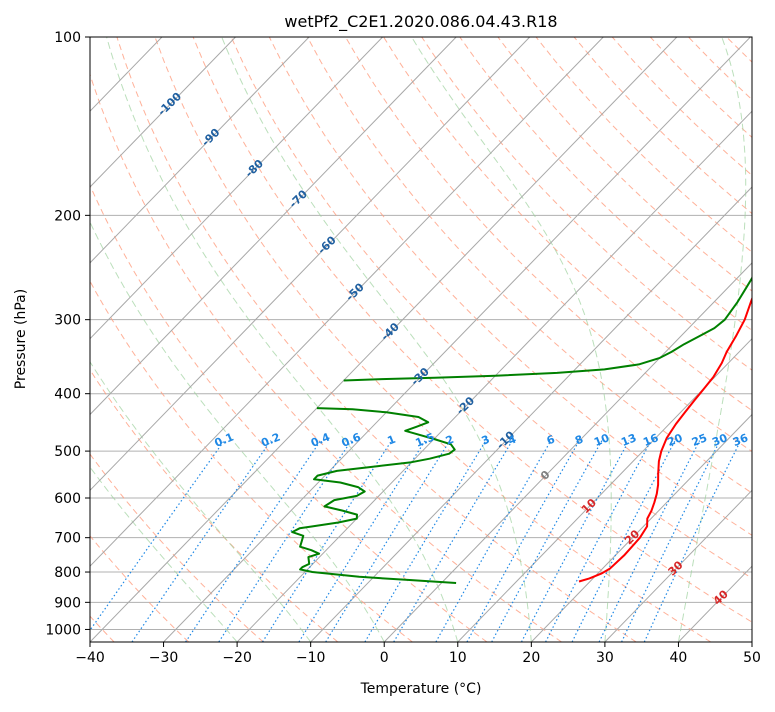  What do you see at coordinates (531, 658) in the screenshot?
I see `x-tick-label: 20` at bounding box center [531, 658].